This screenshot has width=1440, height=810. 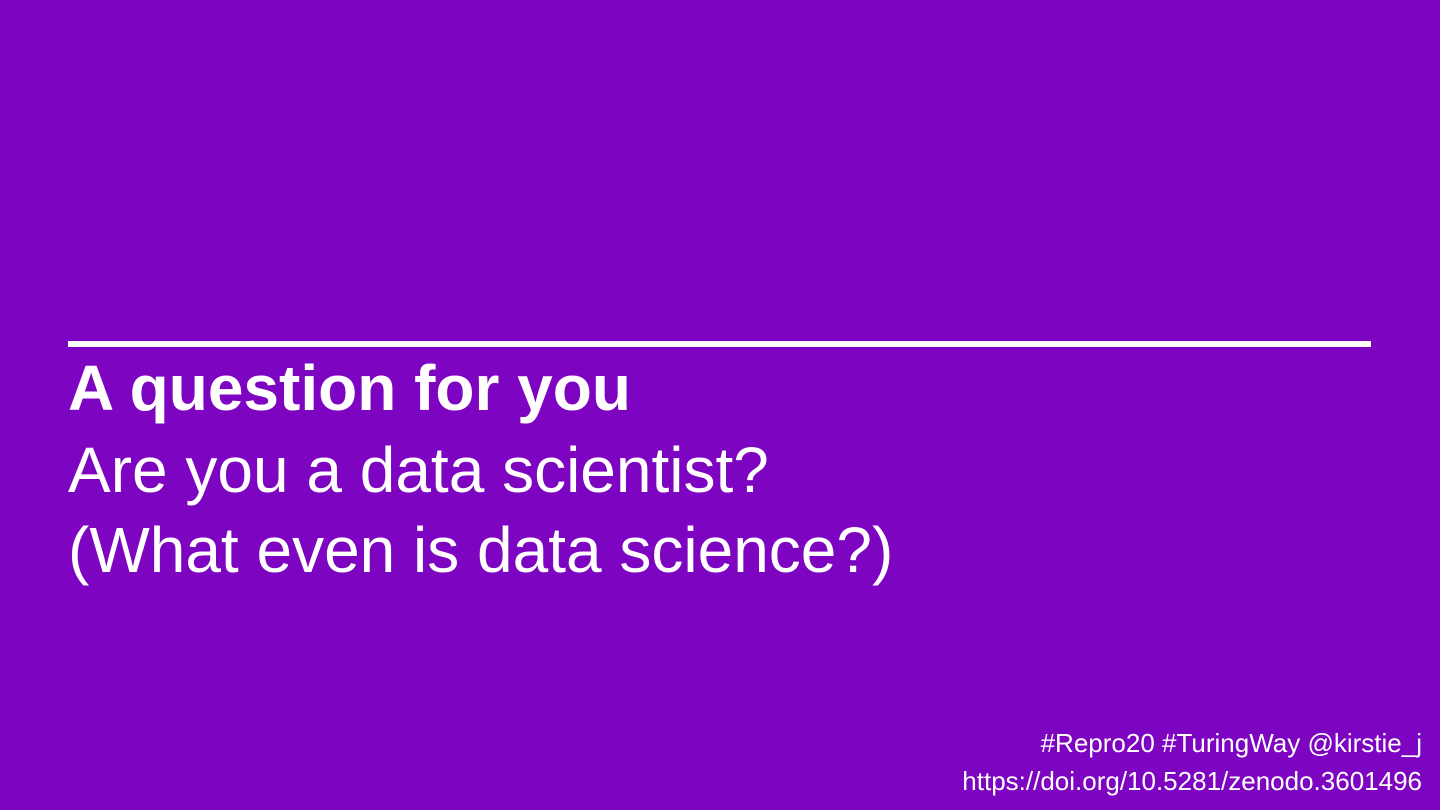 What do you see at coordinates (418, 470) in the screenshot?
I see `subtitle-line-1: Are you a data scientist?` at bounding box center [418, 470].